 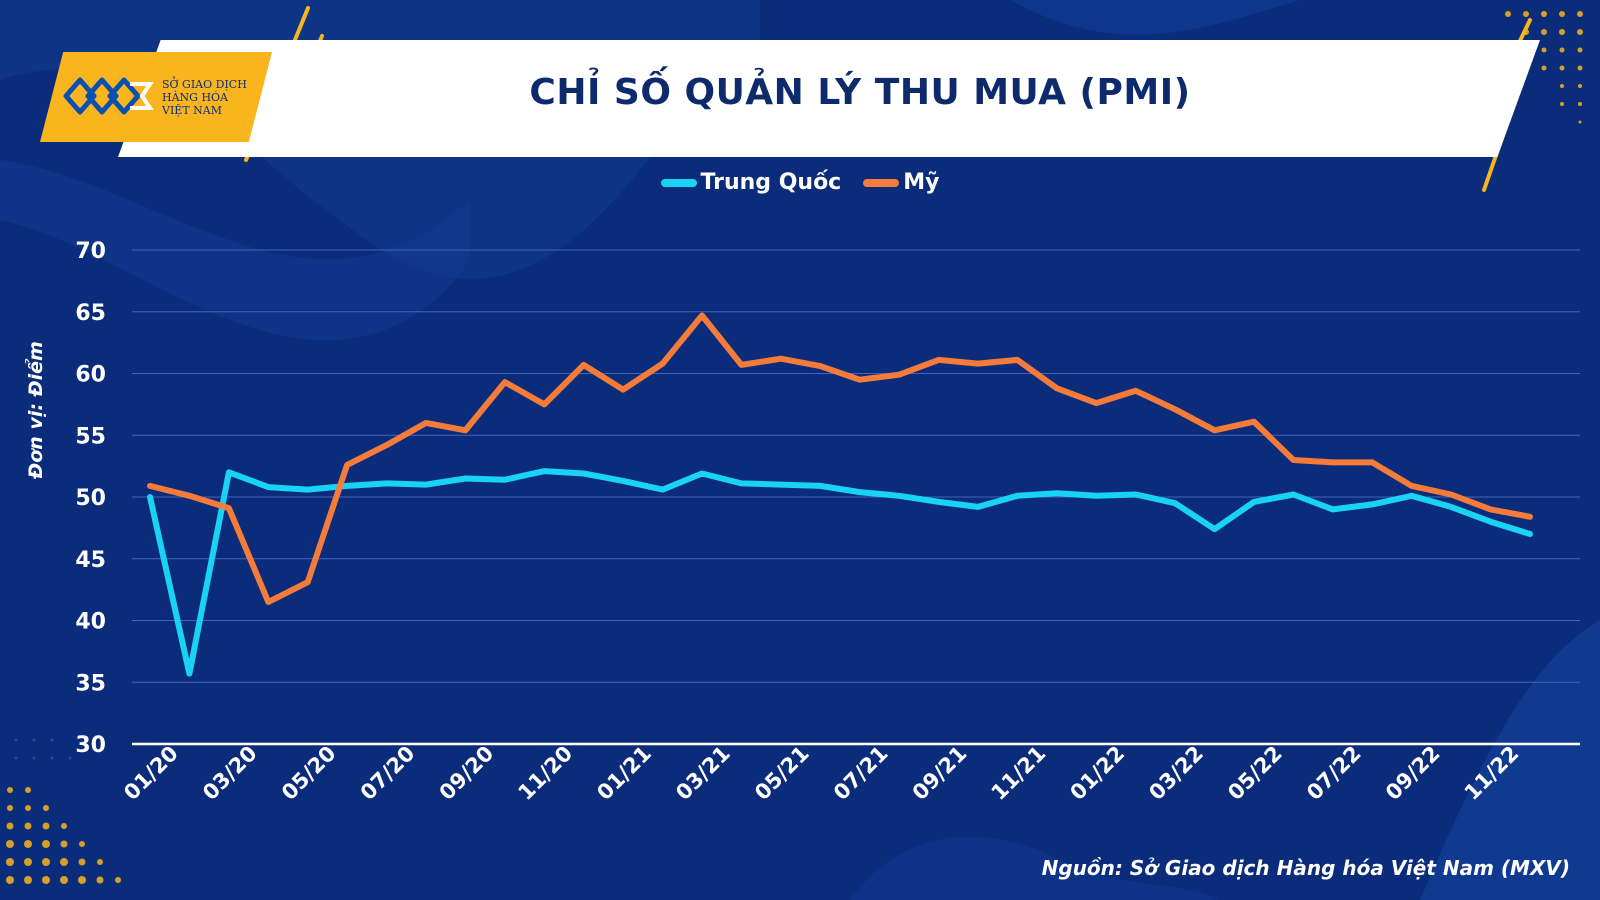 I want to click on y-tick-label: 35, so click(x=90, y=683).